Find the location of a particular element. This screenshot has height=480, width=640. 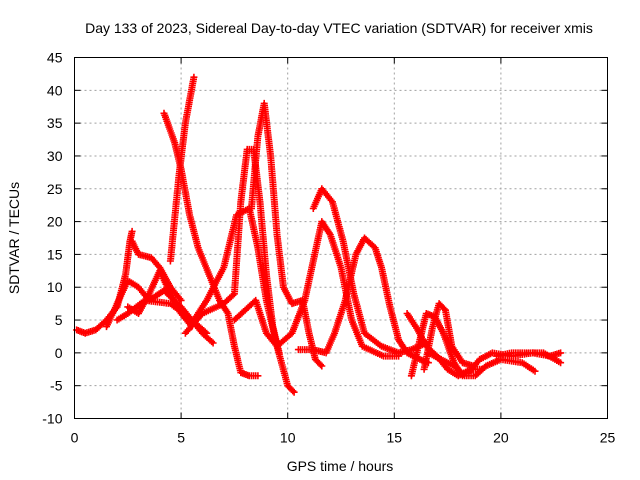

y-tick-label: 5 is located at coordinates (59, 320).